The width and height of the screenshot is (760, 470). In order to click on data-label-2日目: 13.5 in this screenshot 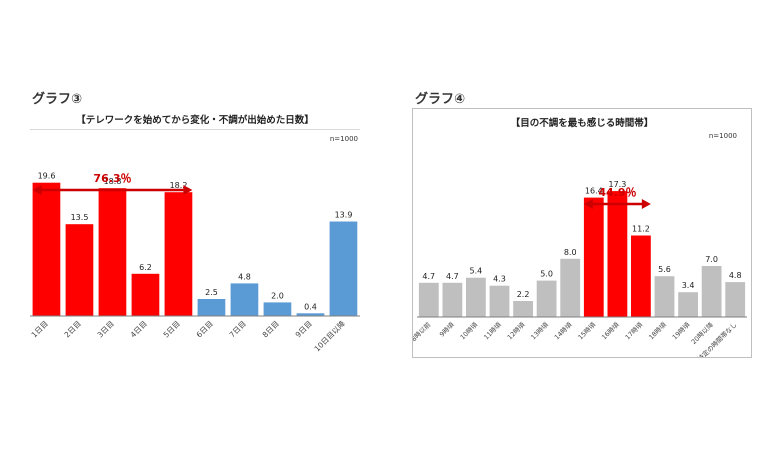, I will do `click(80, 217)`.